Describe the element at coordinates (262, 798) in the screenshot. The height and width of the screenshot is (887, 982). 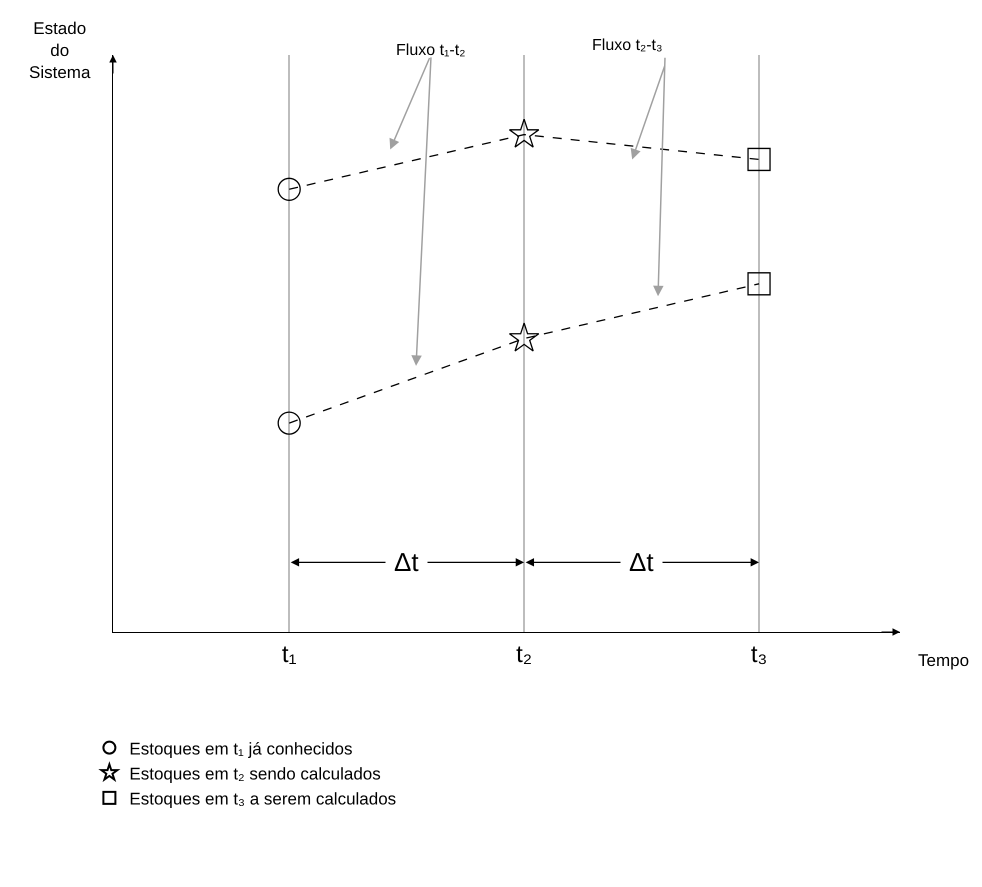
I see `legend-label: Estoques em t₃ a serem calculados` at that location.